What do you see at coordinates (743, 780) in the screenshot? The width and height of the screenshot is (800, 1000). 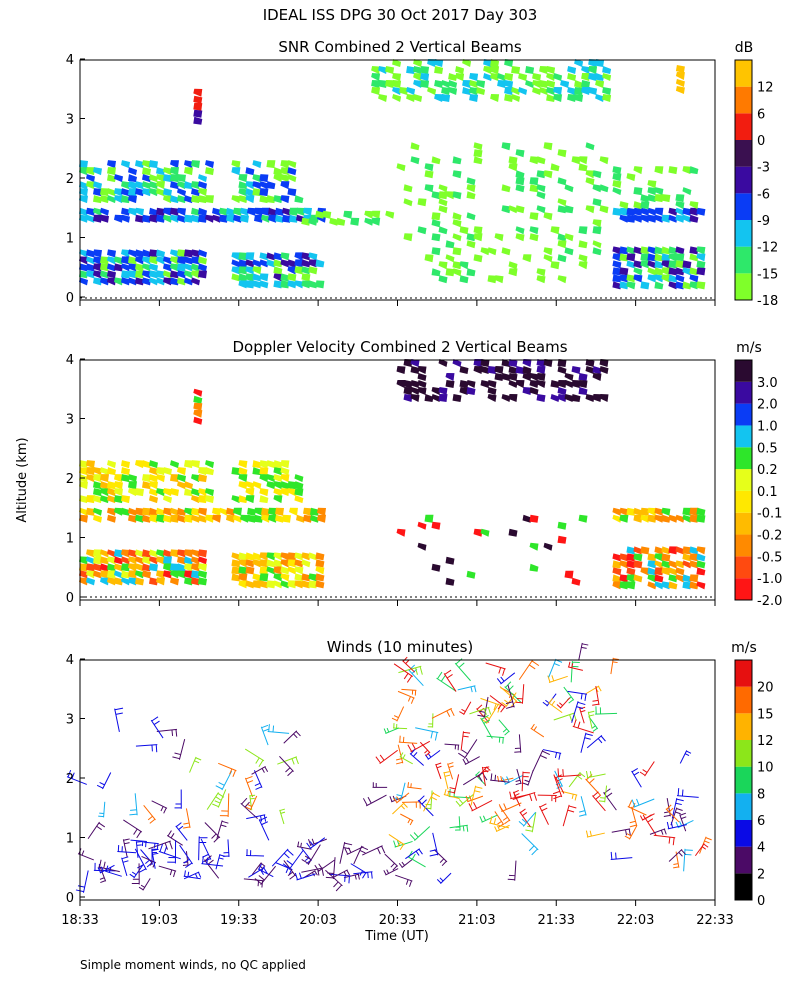 I see `colorbar-frame` at bounding box center [743, 780].